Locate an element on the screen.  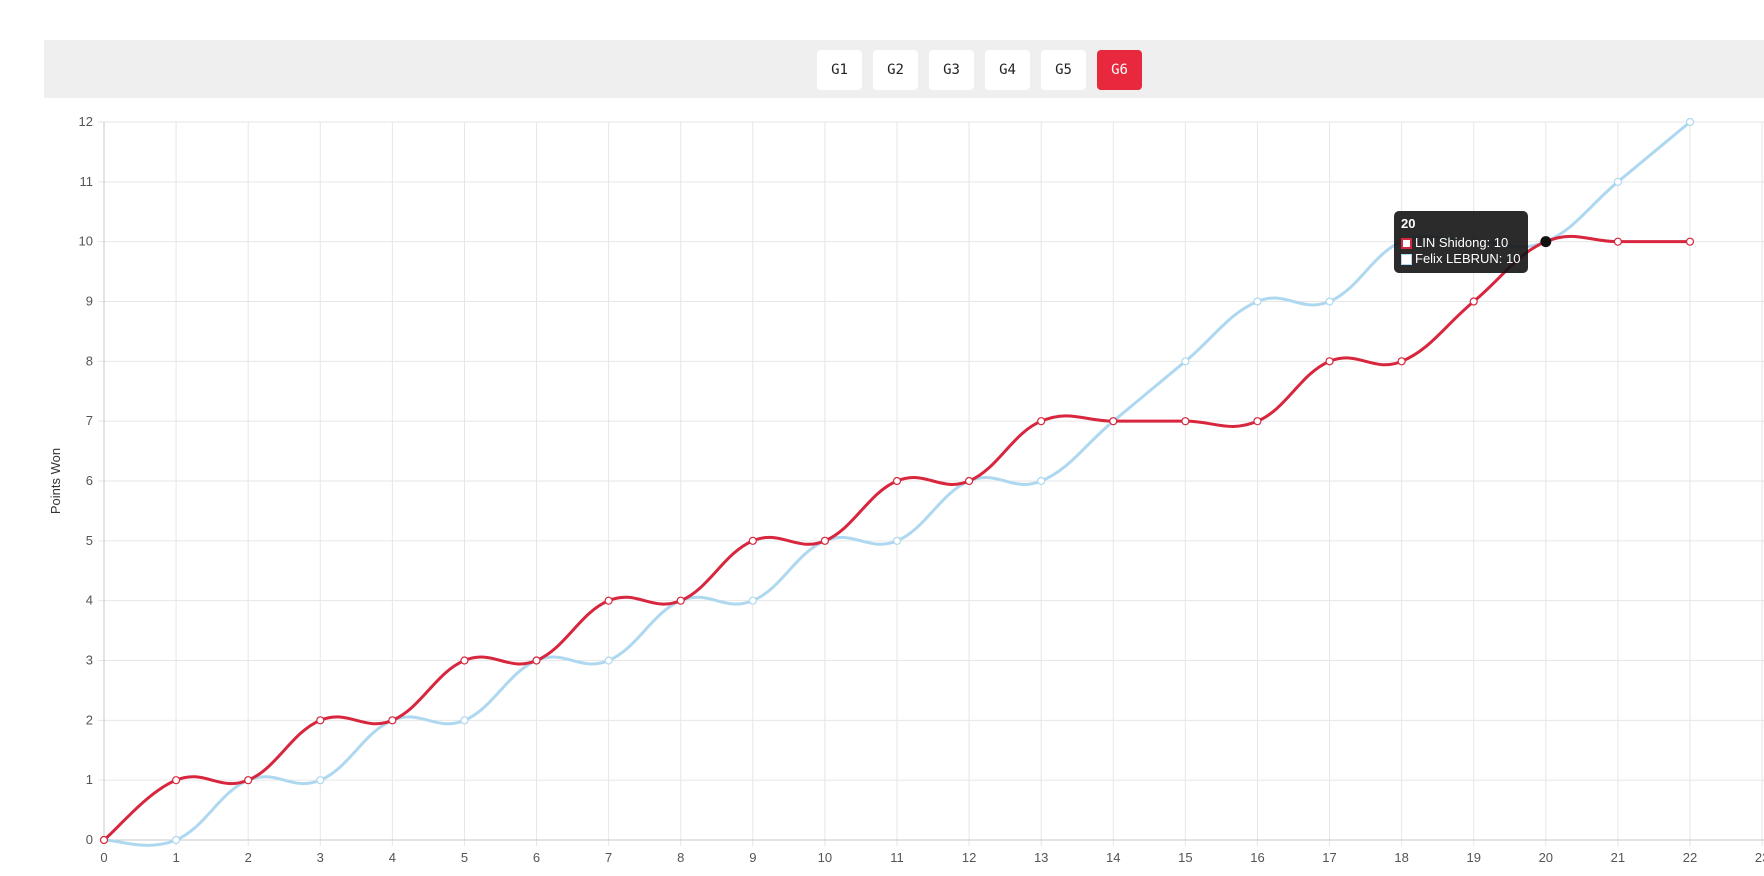
x-tick-label: 0 is located at coordinates (103, 857).